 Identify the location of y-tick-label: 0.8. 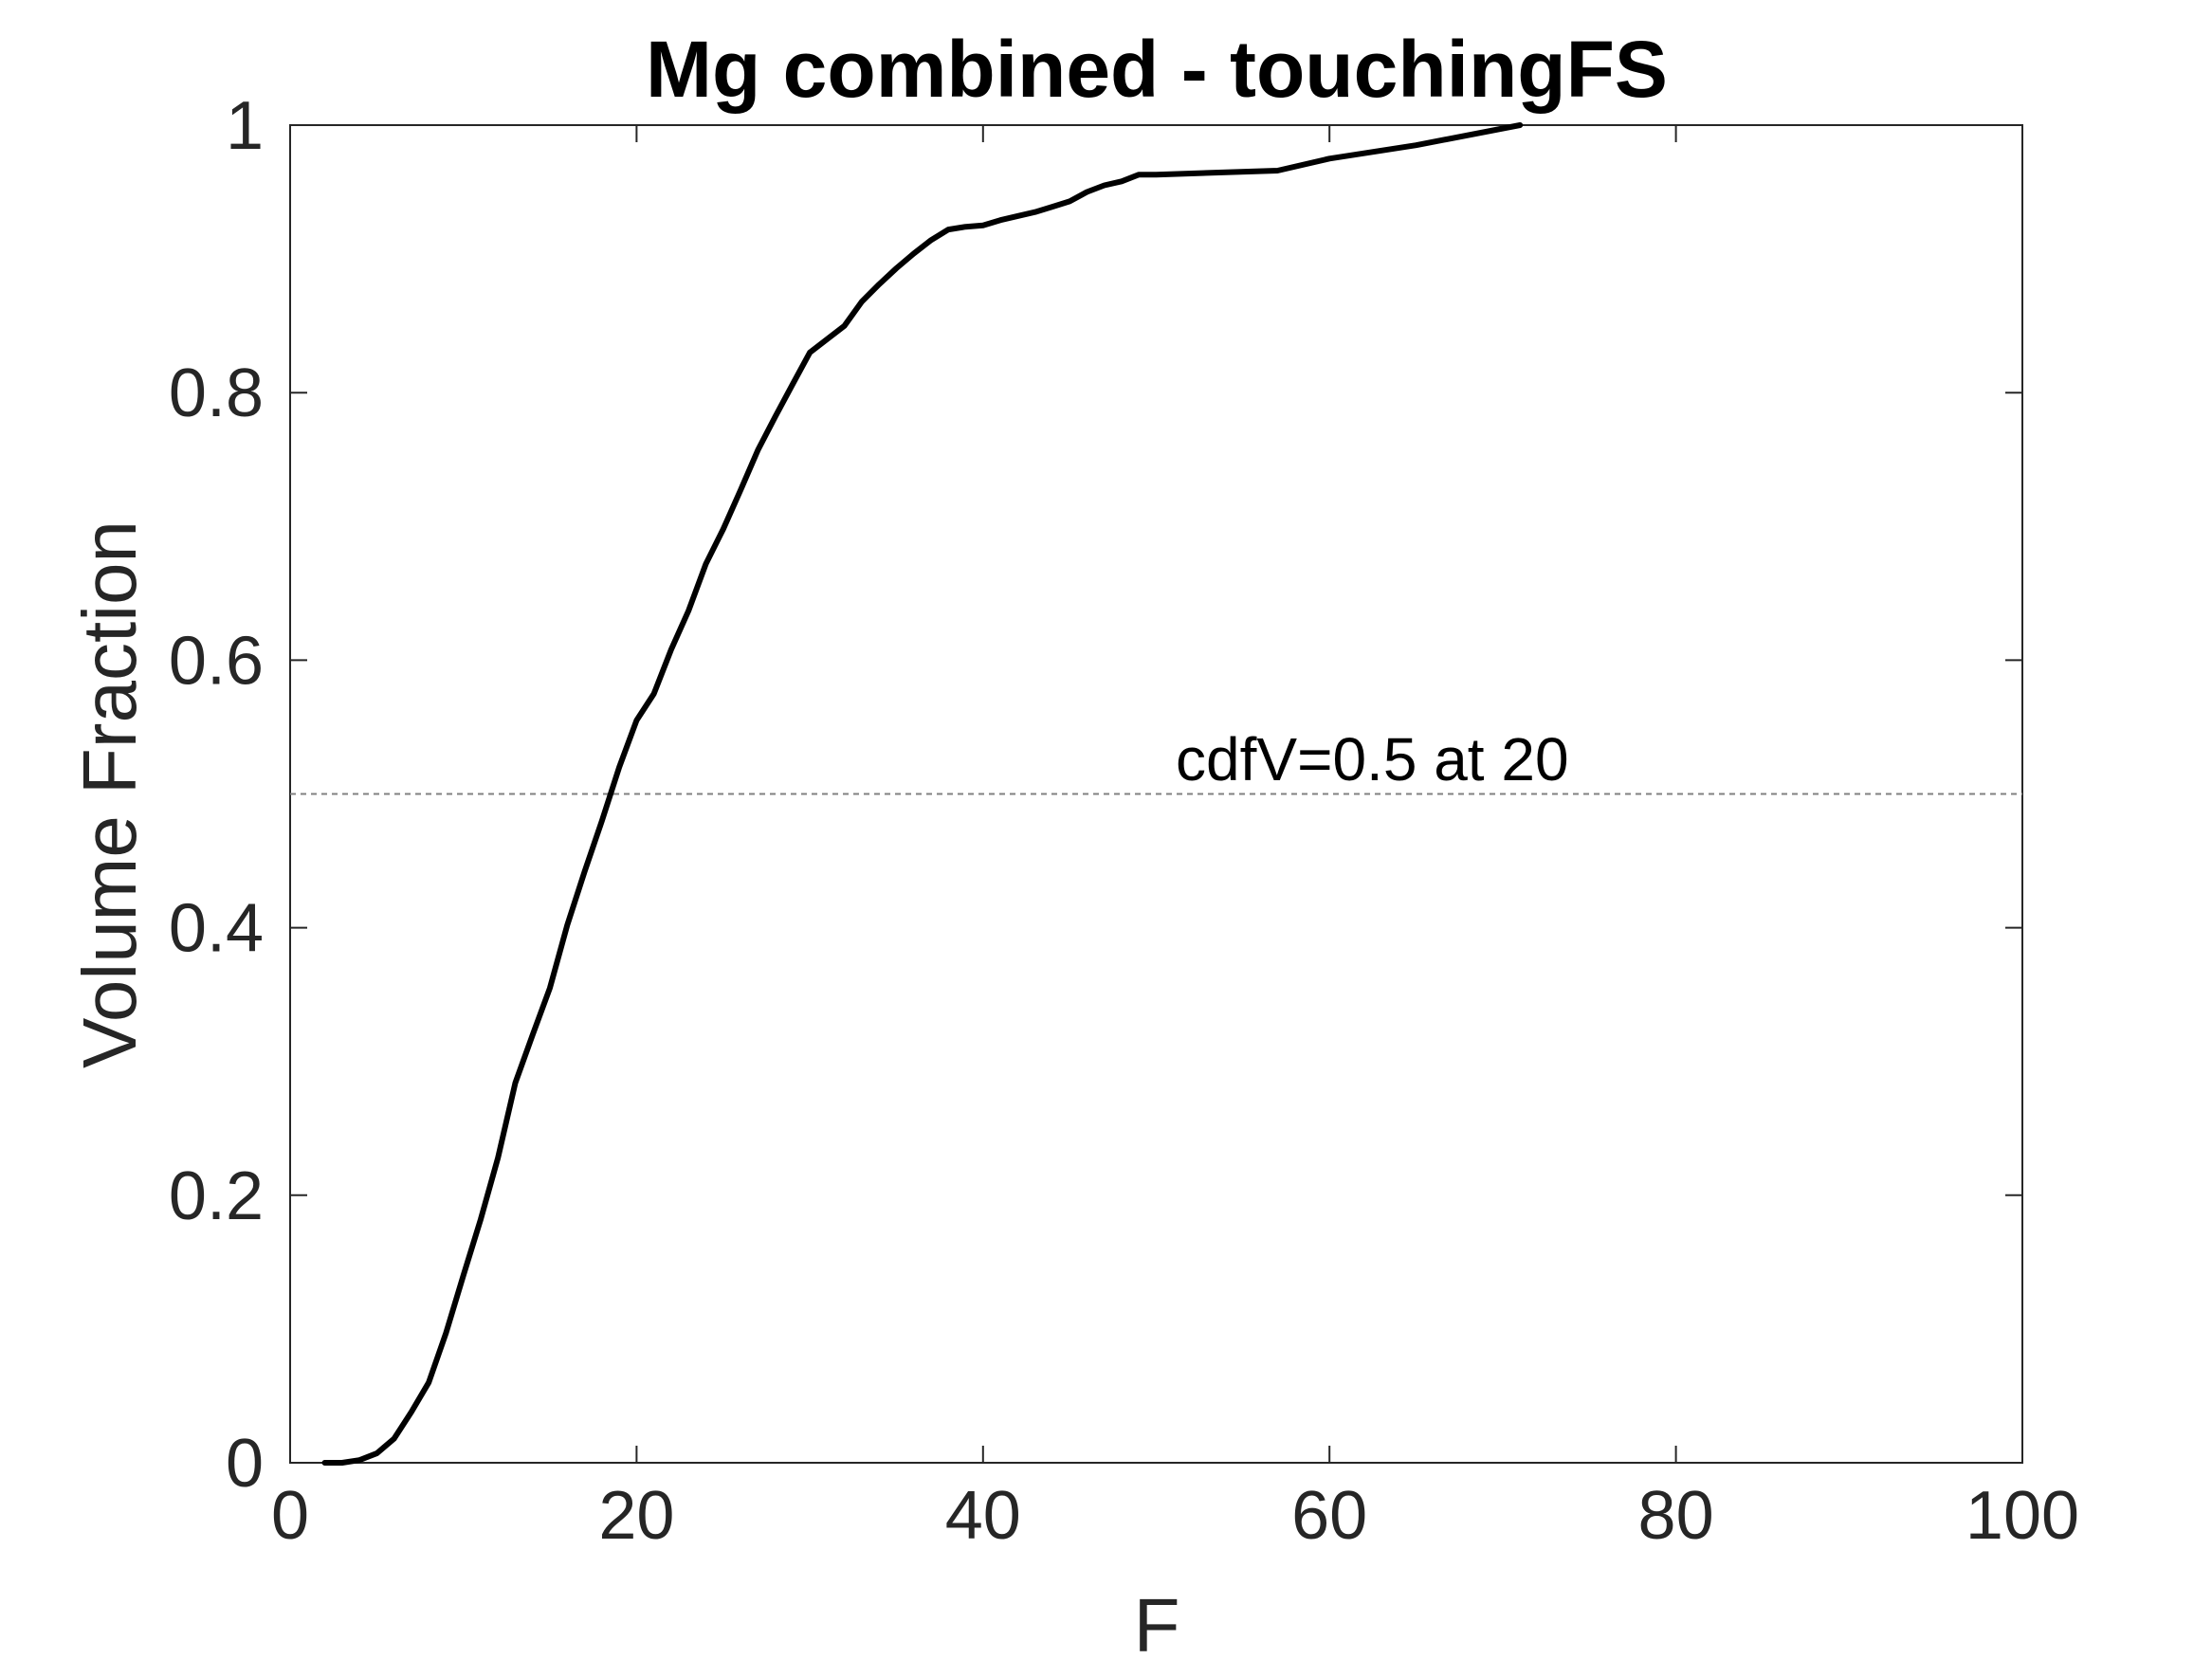
(216, 393).